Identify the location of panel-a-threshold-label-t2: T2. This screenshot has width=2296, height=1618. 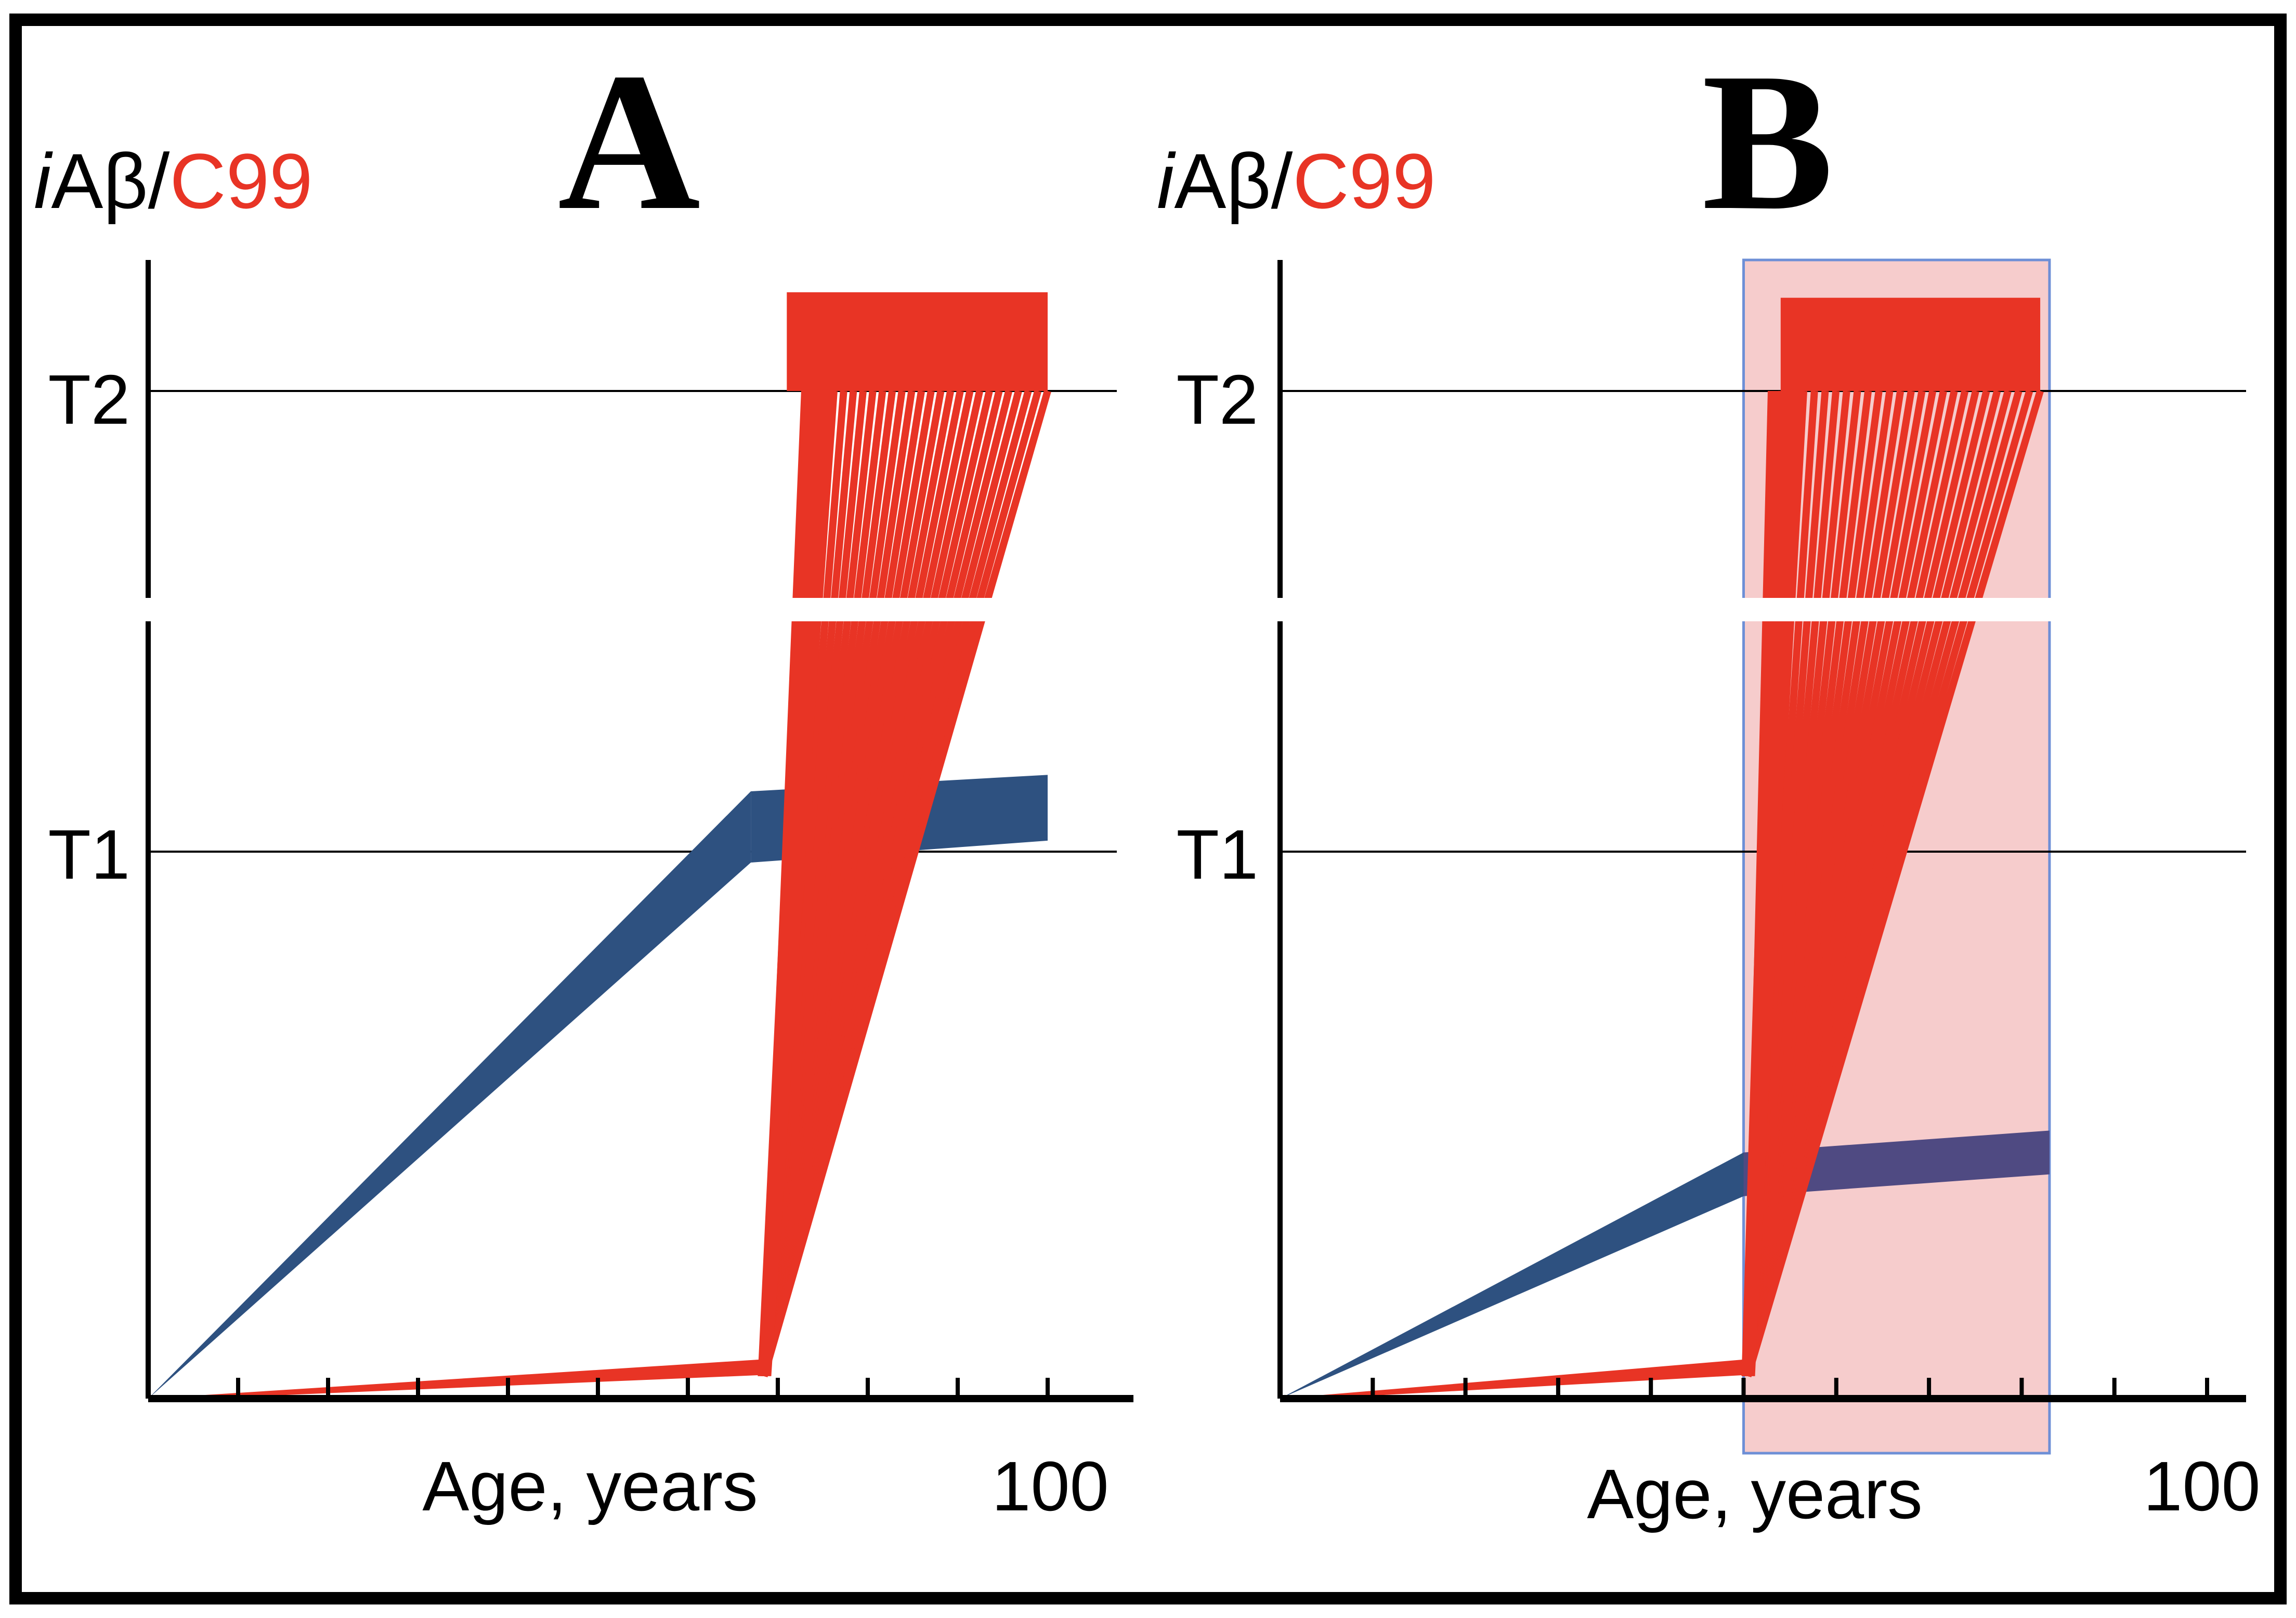
(89, 399).